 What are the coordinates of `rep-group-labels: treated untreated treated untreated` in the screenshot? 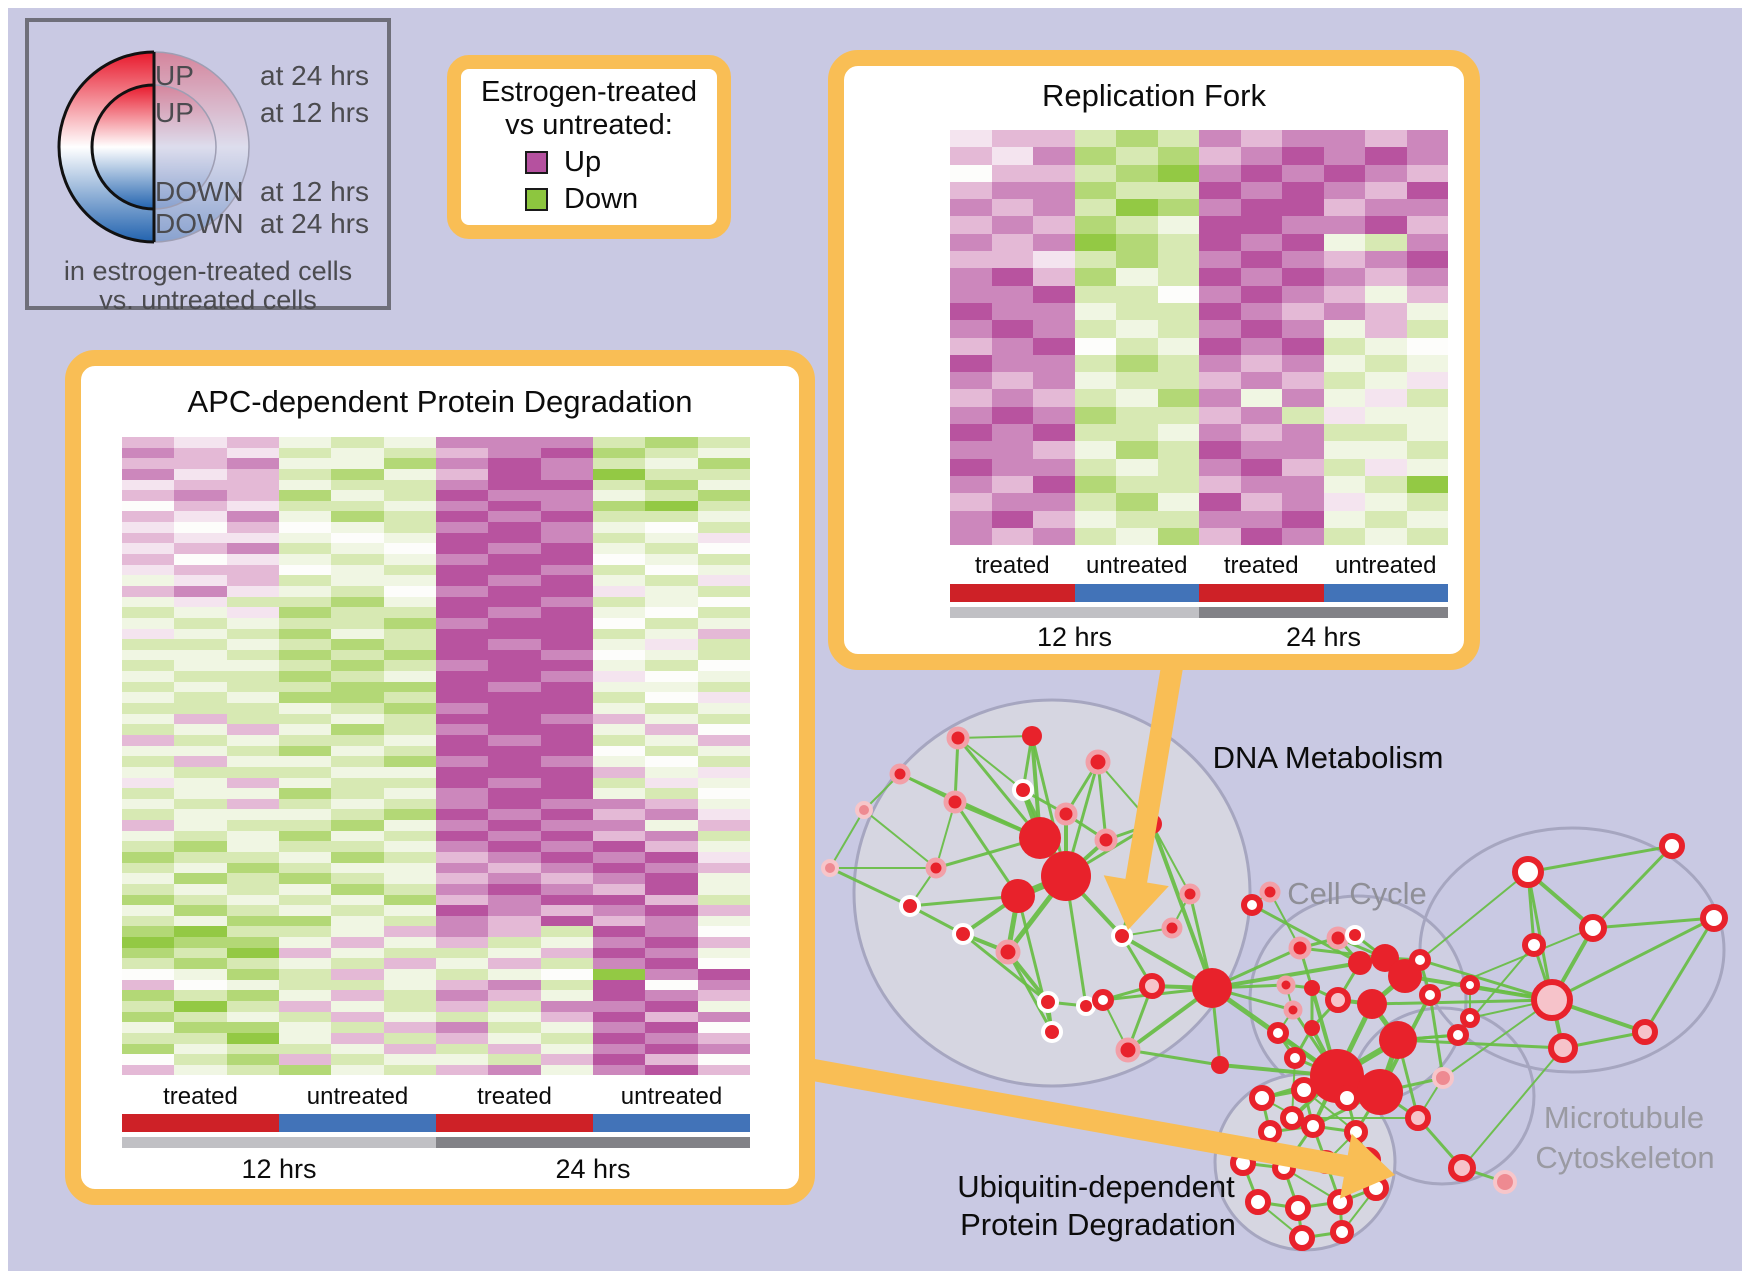 It's located at (1199, 566).